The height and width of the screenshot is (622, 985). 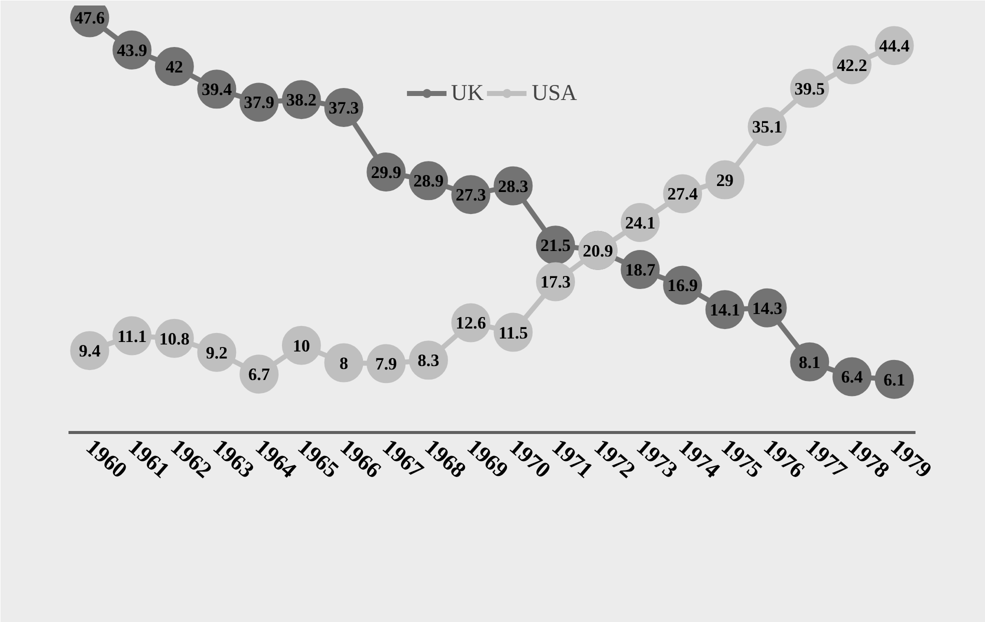 What do you see at coordinates (767, 127) in the screenshot?
I see `data-label: 35.1` at bounding box center [767, 127].